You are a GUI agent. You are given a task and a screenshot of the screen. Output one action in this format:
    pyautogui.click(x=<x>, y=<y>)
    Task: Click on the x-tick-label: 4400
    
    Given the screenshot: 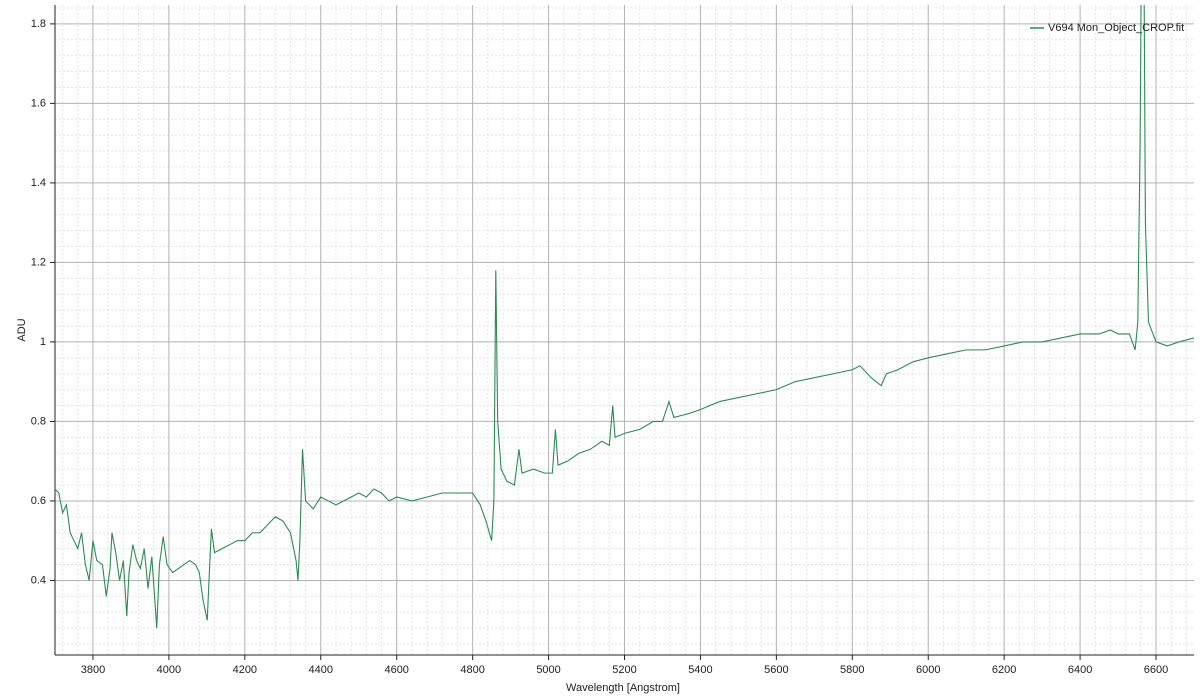 What is the action you would take?
    pyautogui.click(x=321, y=670)
    